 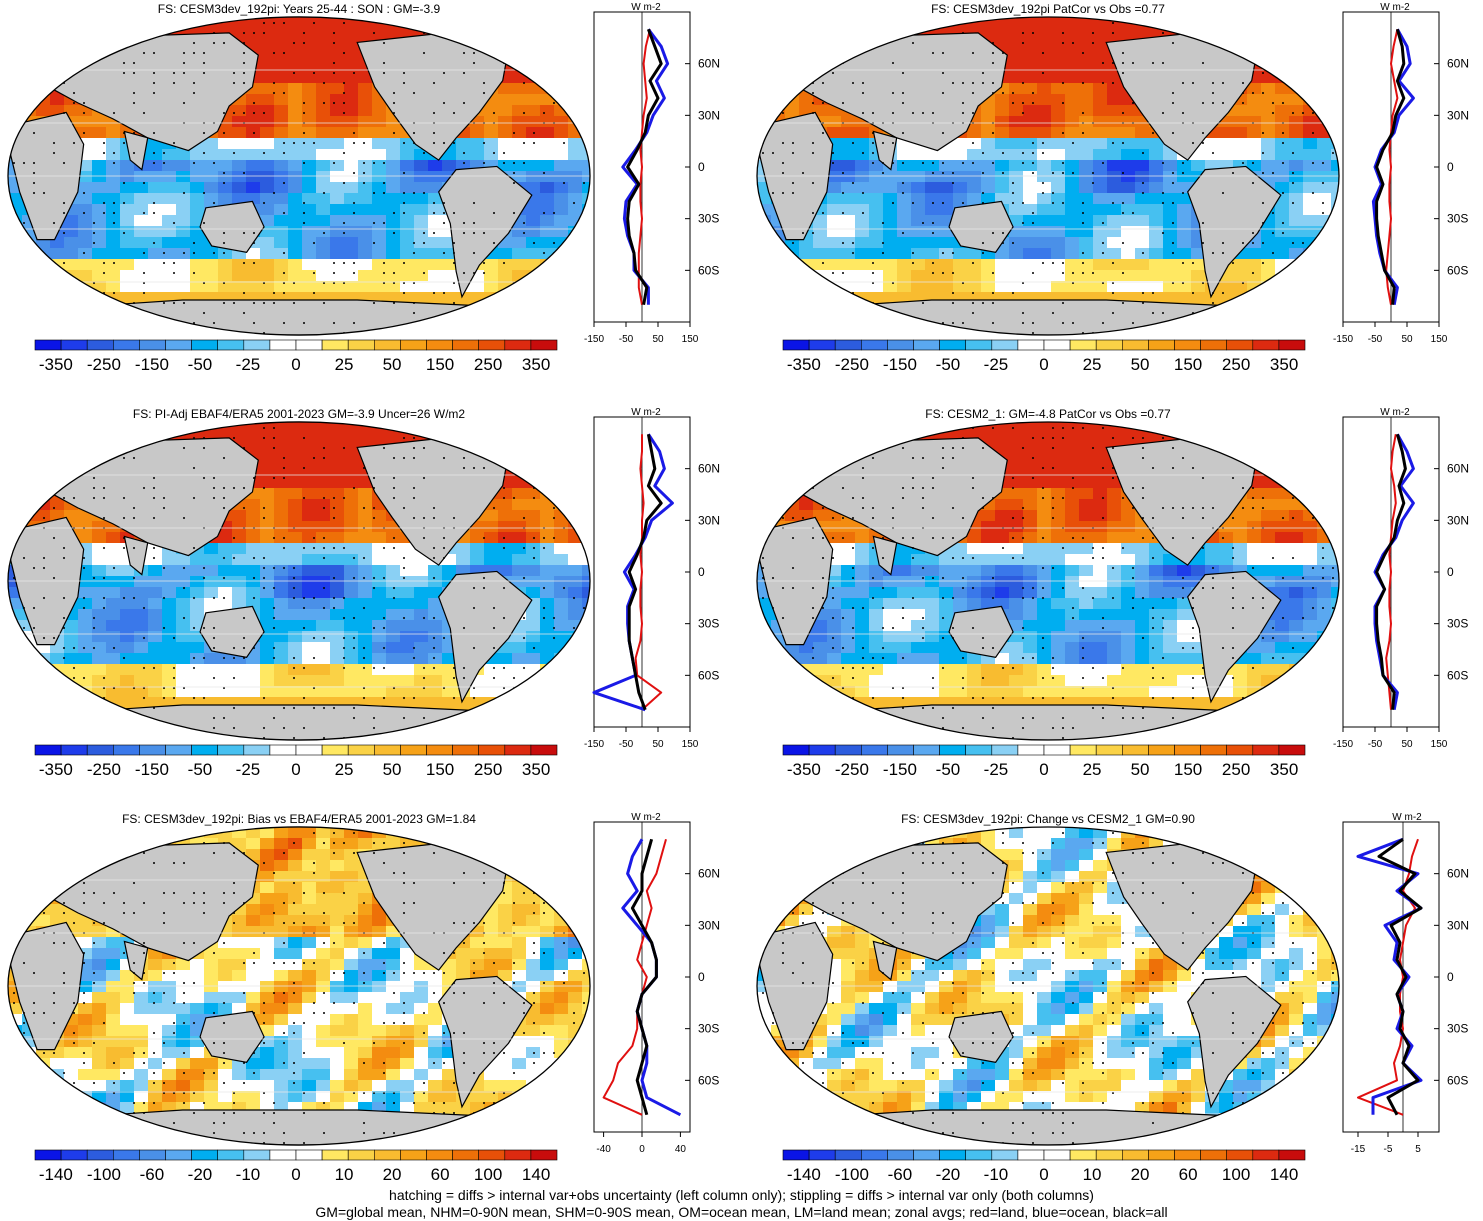 I want to click on panel-title: FS: CESM2_1: GM=-4.8 PatCor vs Obs =0.77, so click(x=1048, y=414).